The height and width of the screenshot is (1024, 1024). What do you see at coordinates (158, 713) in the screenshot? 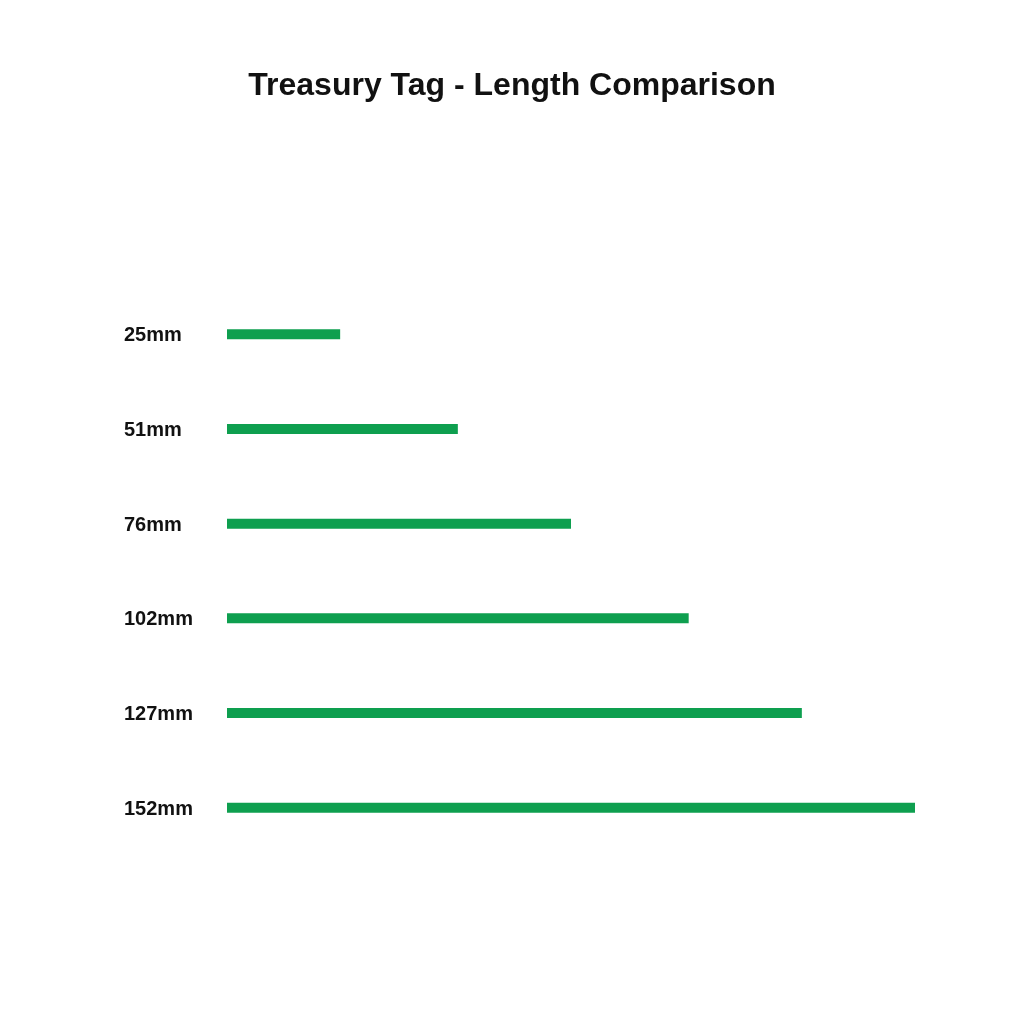
I see `data-label: 127mm` at bounding box center [158, 713].